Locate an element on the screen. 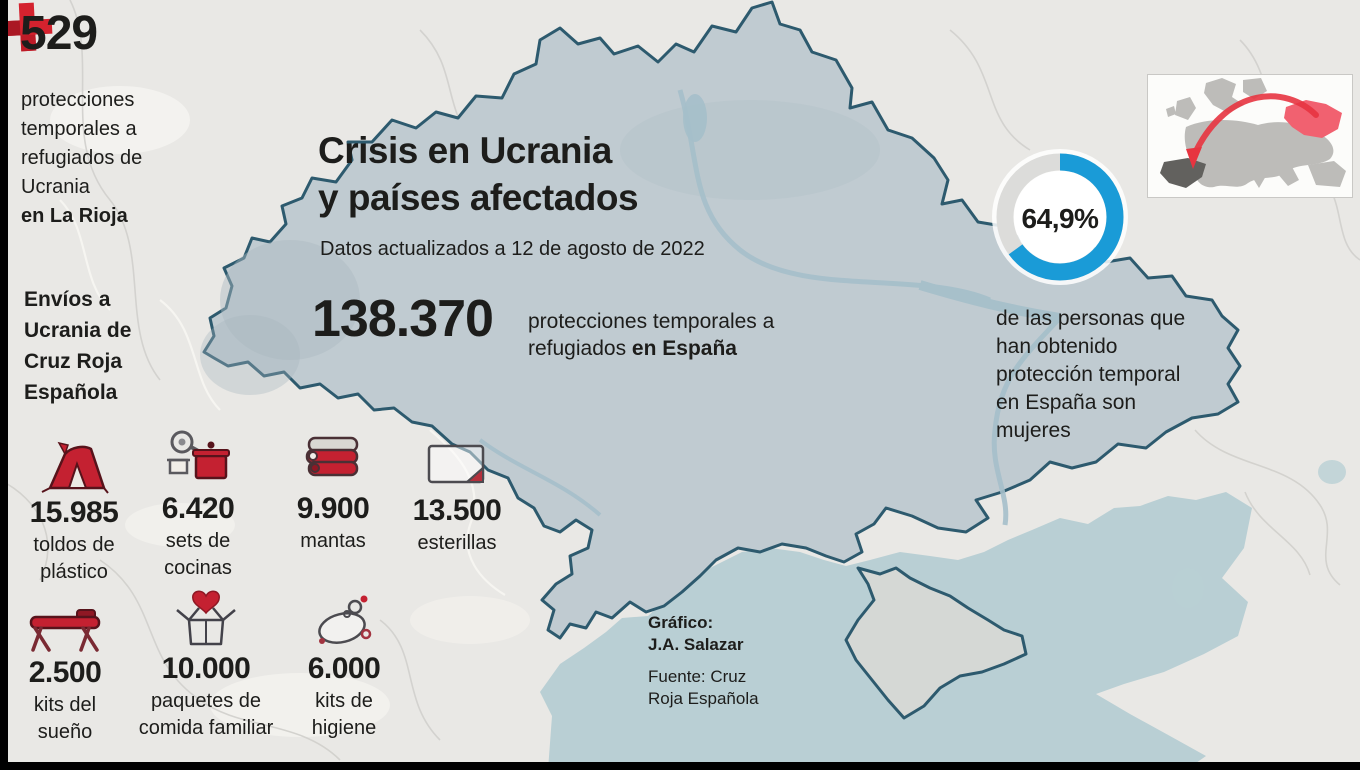 The height and width of the screenshot is (770, 1360). shipment-label: toldos de plástico is located at coordinates (74, 558).